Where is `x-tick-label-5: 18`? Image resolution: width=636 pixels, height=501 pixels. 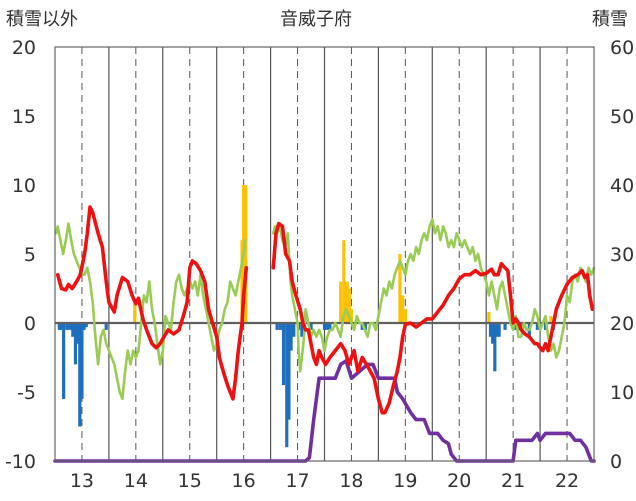 x-tick-label-5: 18 is located at coordinates (351, 481).